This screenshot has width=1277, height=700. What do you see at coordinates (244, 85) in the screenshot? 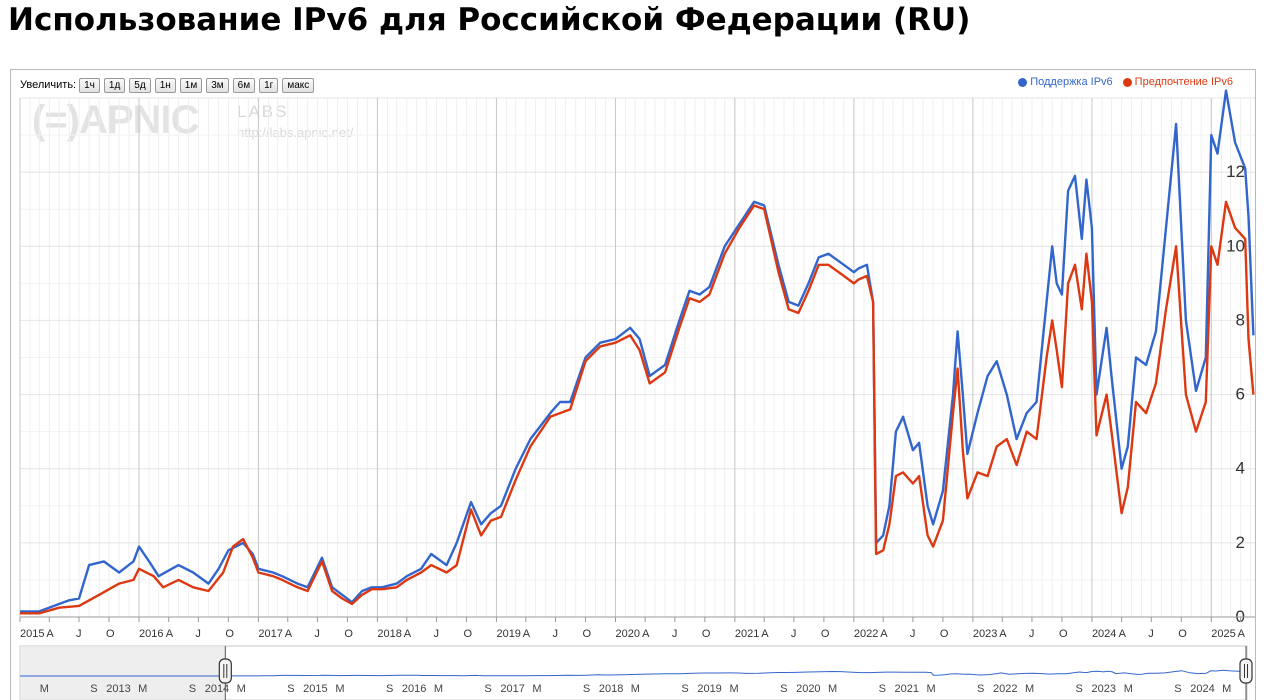
I see `zoom-6m-button: 6м` at bounding box center [244, 85].